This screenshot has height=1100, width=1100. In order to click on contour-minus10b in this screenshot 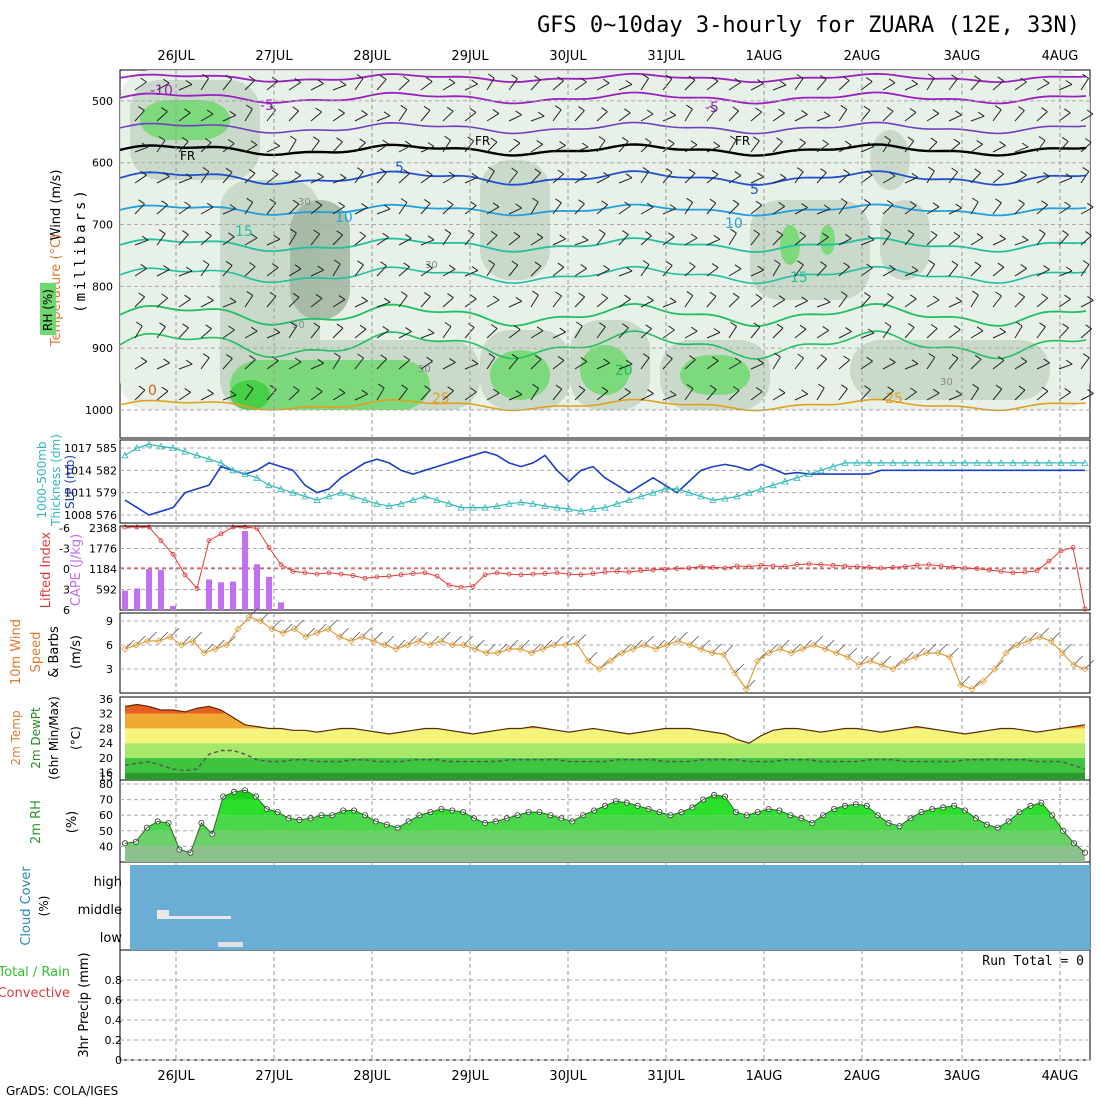, I will do `click(603, 98)`.